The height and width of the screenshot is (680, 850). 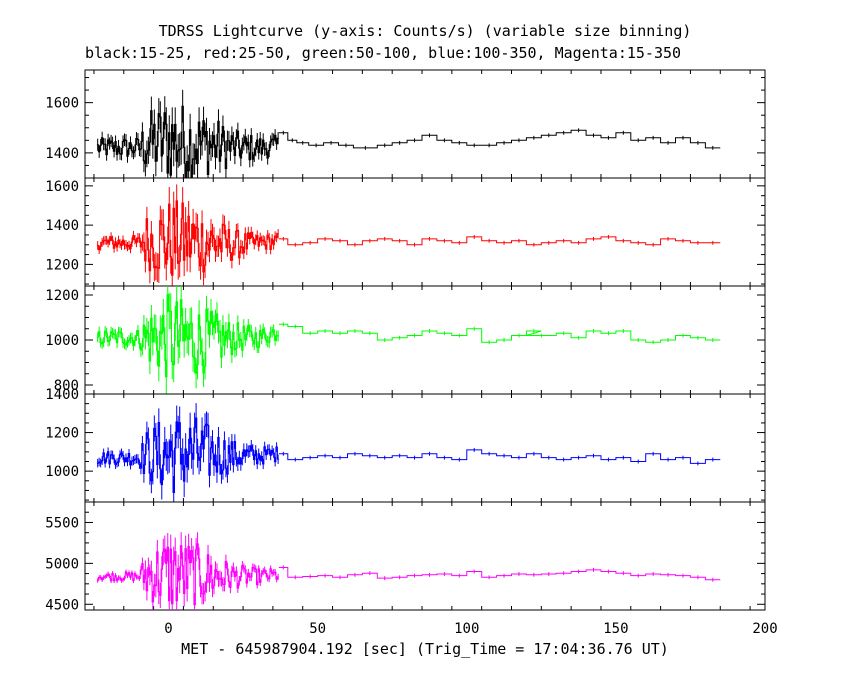 What do you see at coordinates (764, 629) in the screenshot?
I see `x-tick-label: 200` at bounding box center [764, 629].